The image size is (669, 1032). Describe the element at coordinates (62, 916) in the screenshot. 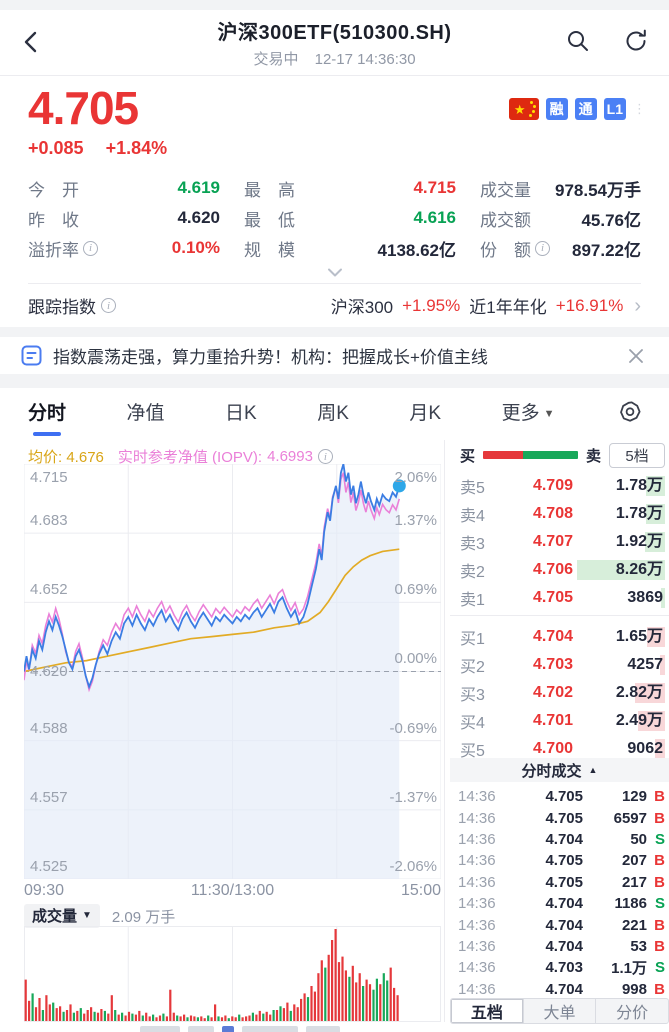

I see `volume-selector: 成交量 ▼` at that location.